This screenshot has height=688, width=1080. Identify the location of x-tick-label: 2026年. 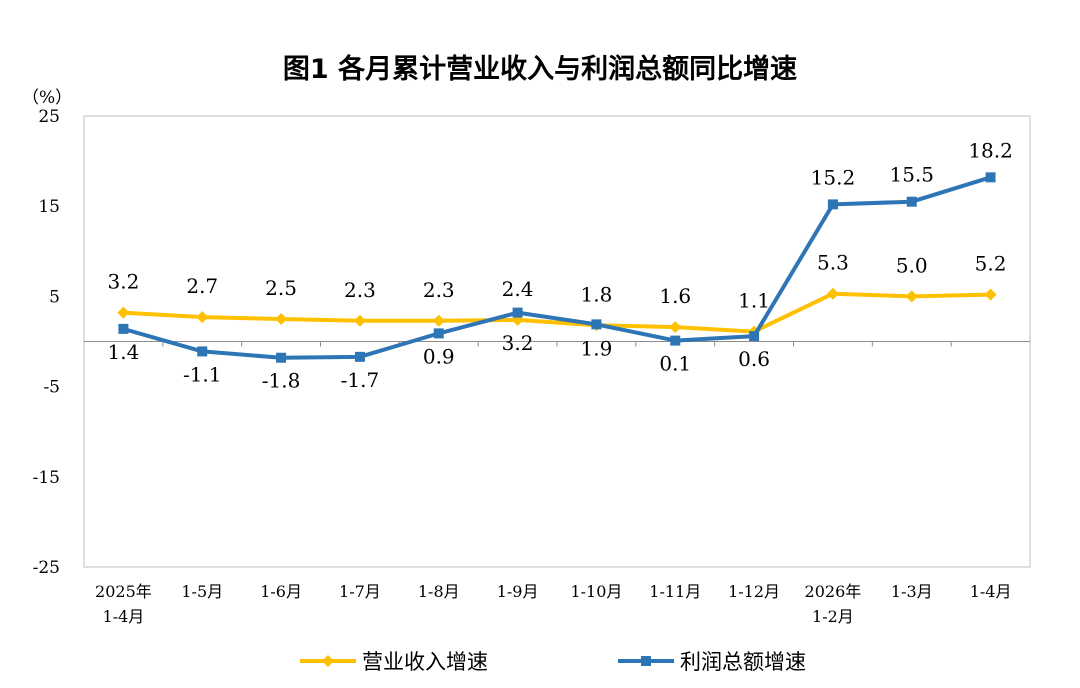
(833, 591).